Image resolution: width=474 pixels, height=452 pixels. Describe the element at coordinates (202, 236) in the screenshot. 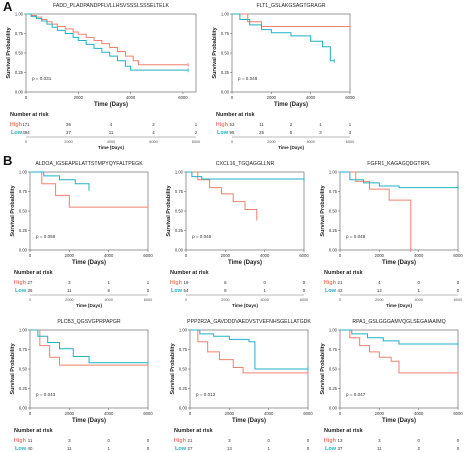

I see `p-value-label: p = 0.045` at that location.